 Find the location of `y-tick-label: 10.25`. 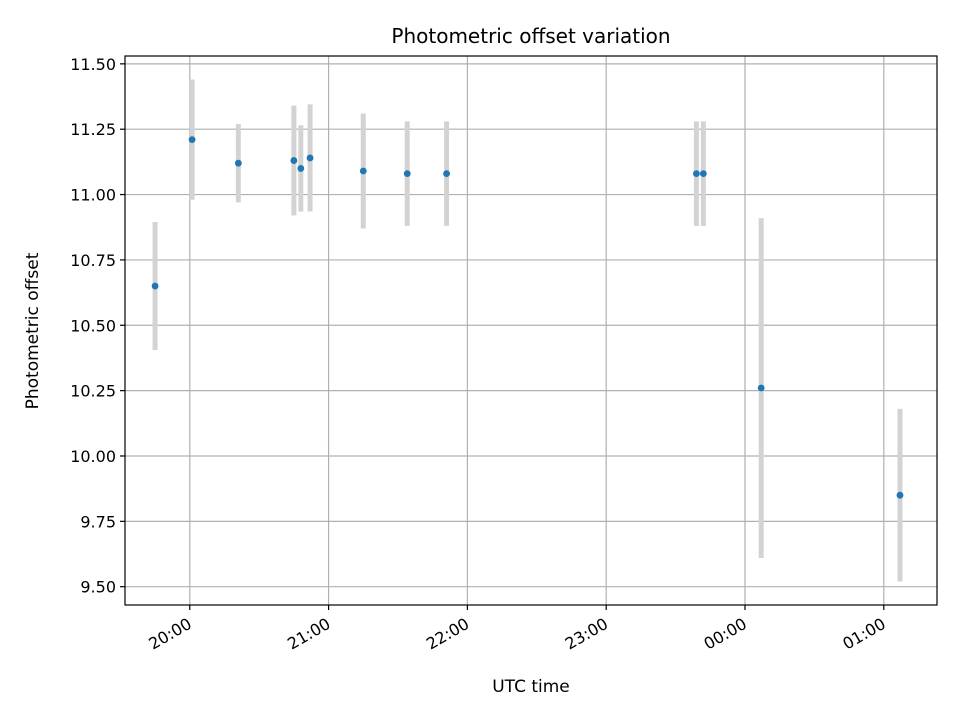

y-tick-label: 10.25 is located at coordinates (93, 391).